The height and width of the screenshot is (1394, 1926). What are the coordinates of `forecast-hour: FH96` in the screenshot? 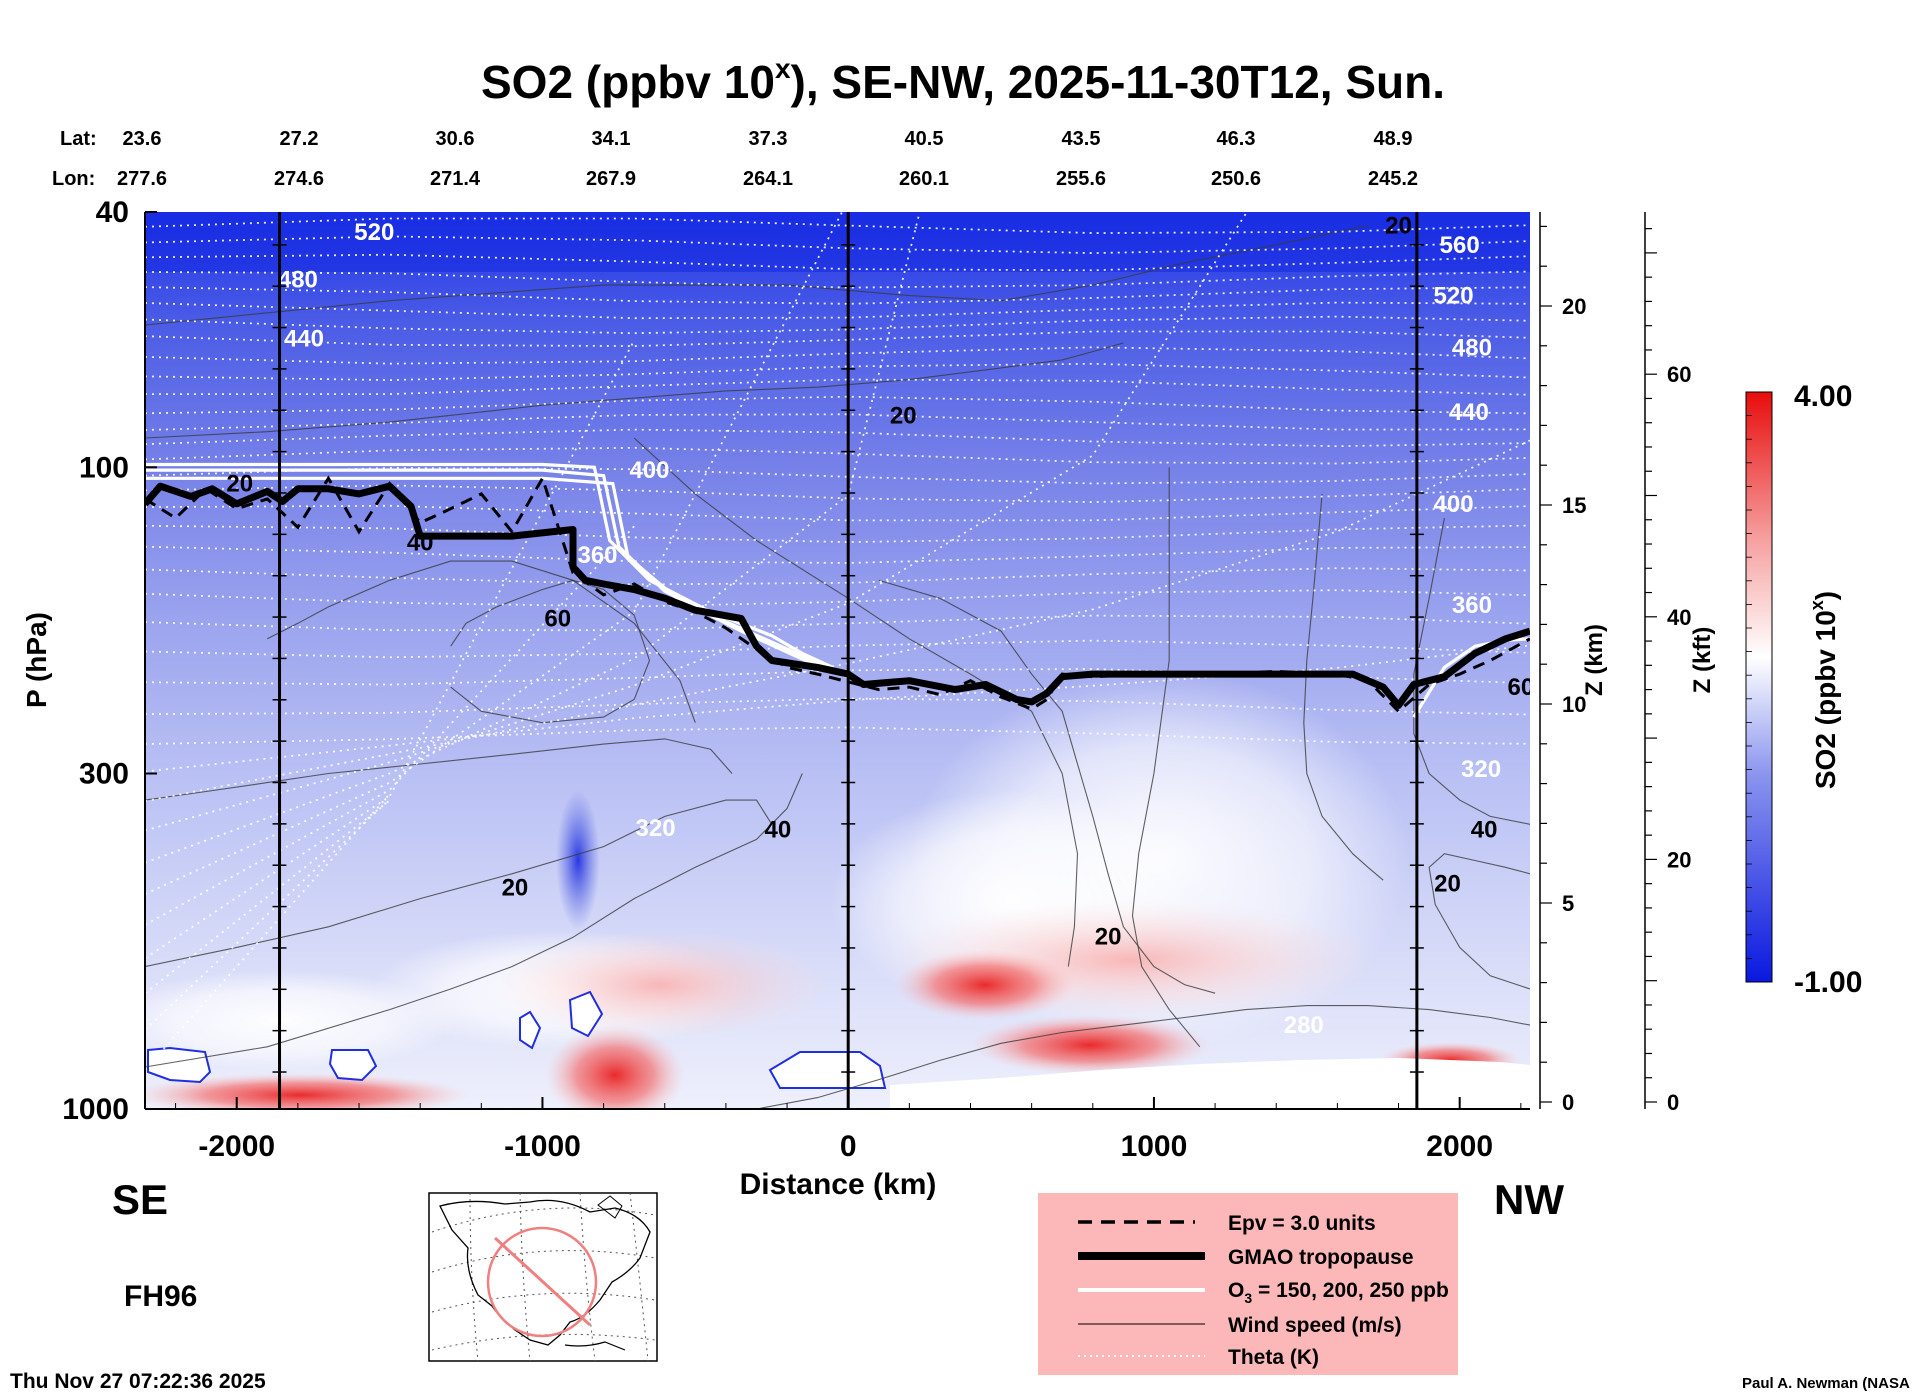 It's located at (160, 1296).